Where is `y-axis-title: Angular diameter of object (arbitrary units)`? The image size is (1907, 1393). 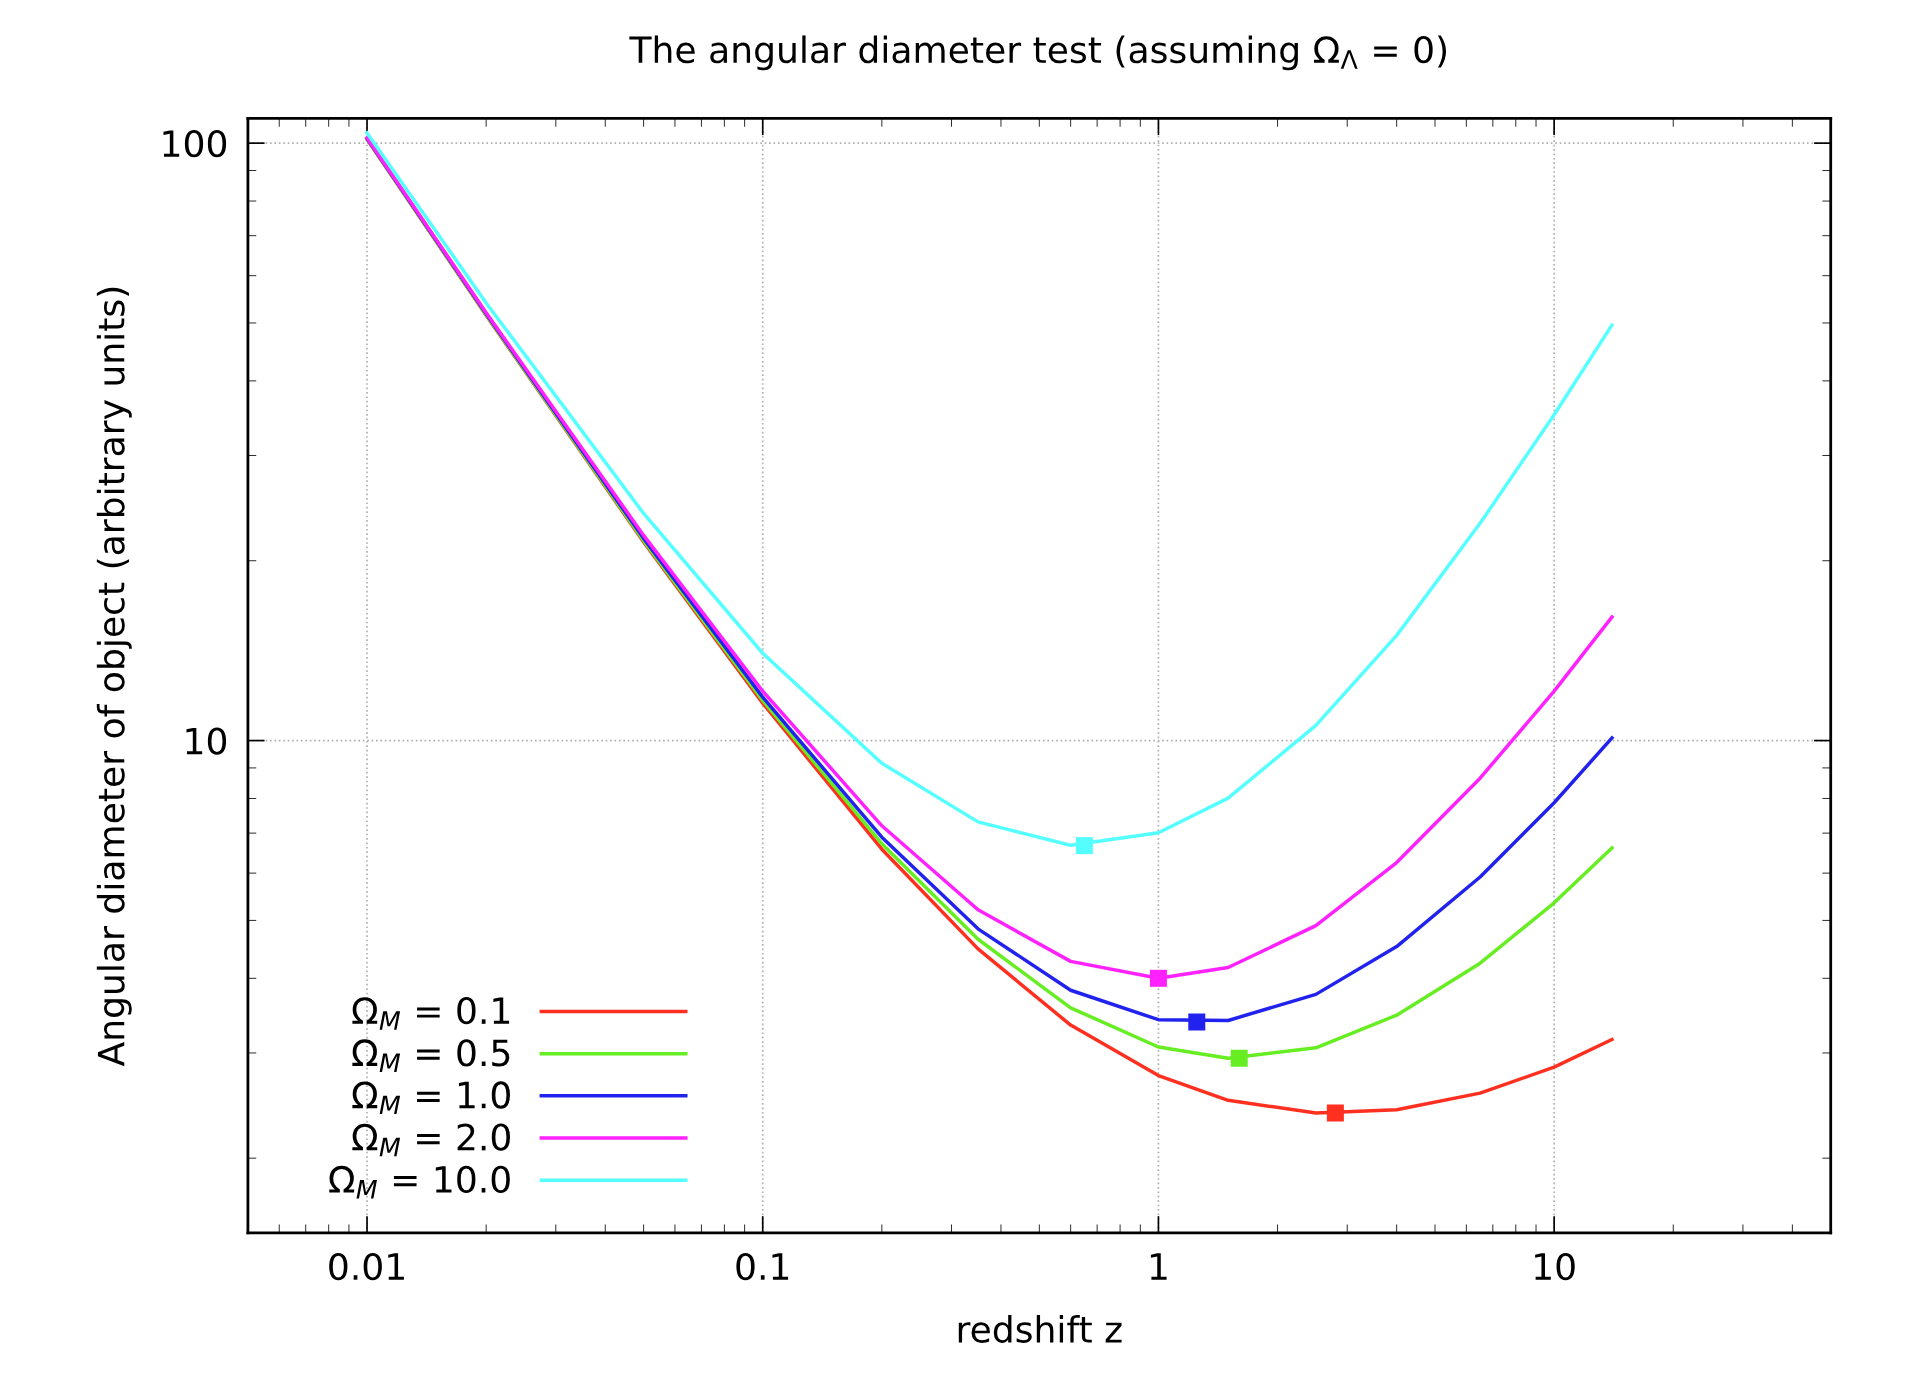 y-axis-title: Angular diameter of object (arbitrary units) is located at coordinates (114, 677).